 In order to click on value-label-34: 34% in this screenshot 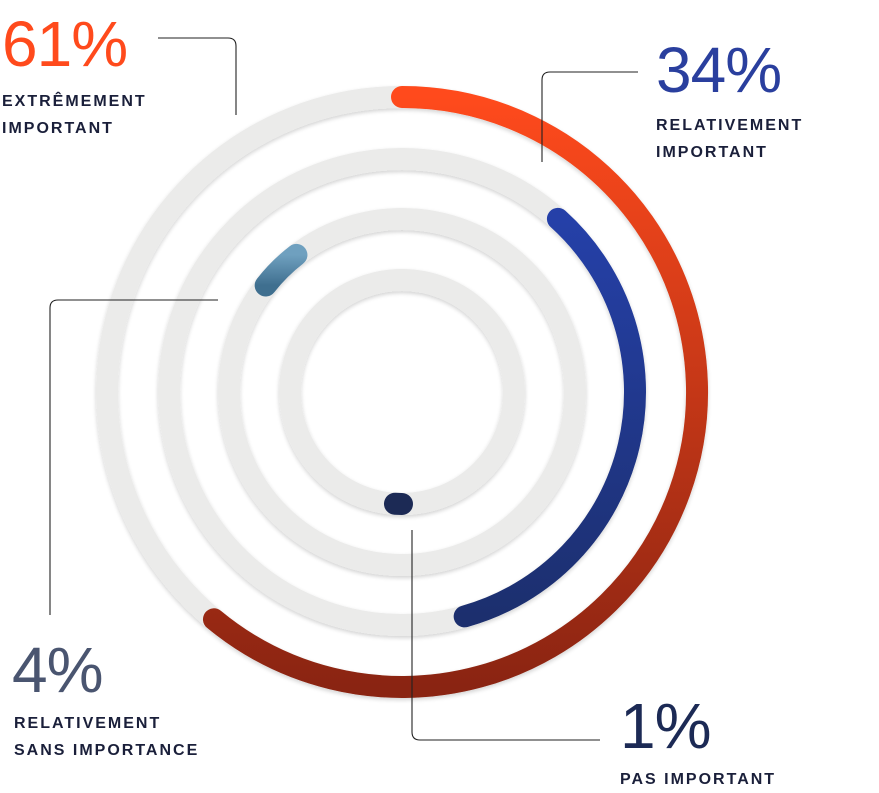, I will do `click(718, 70)`.